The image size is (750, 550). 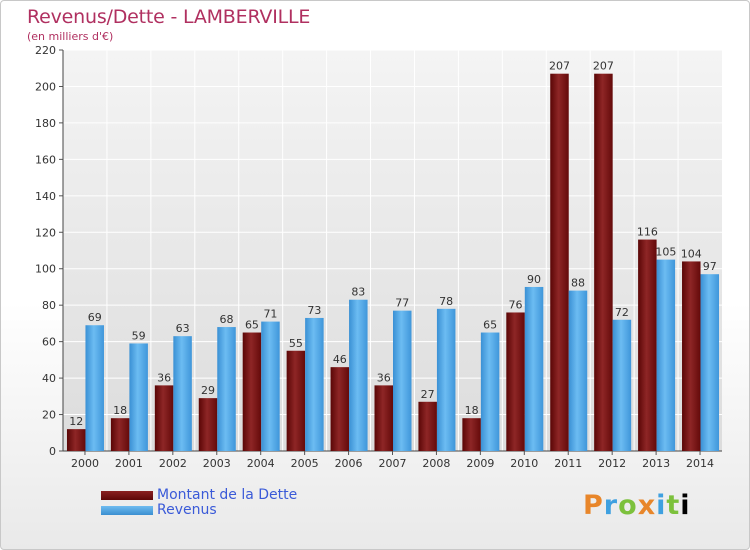 I want to click on data-label-revenus-2011: 88, so click(x=578, y=283).